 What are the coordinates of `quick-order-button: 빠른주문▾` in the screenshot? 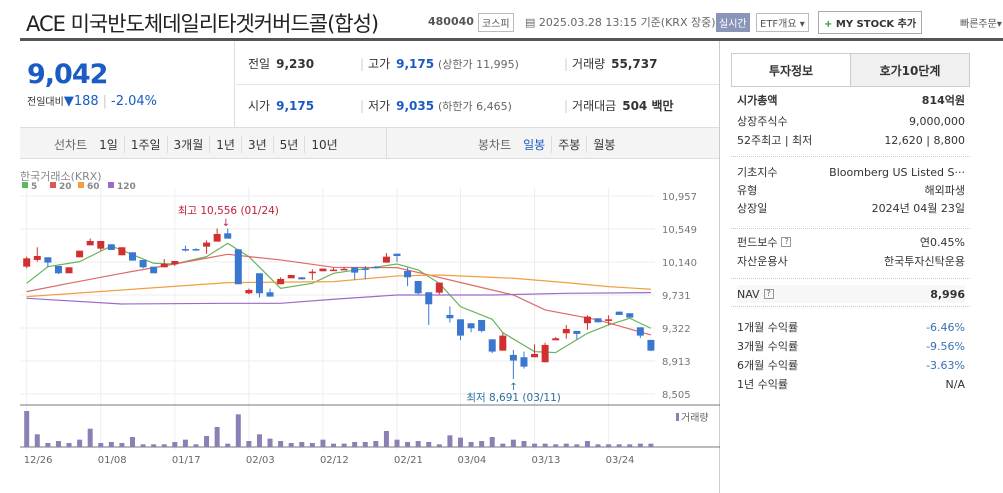 It's located at (981, 22).